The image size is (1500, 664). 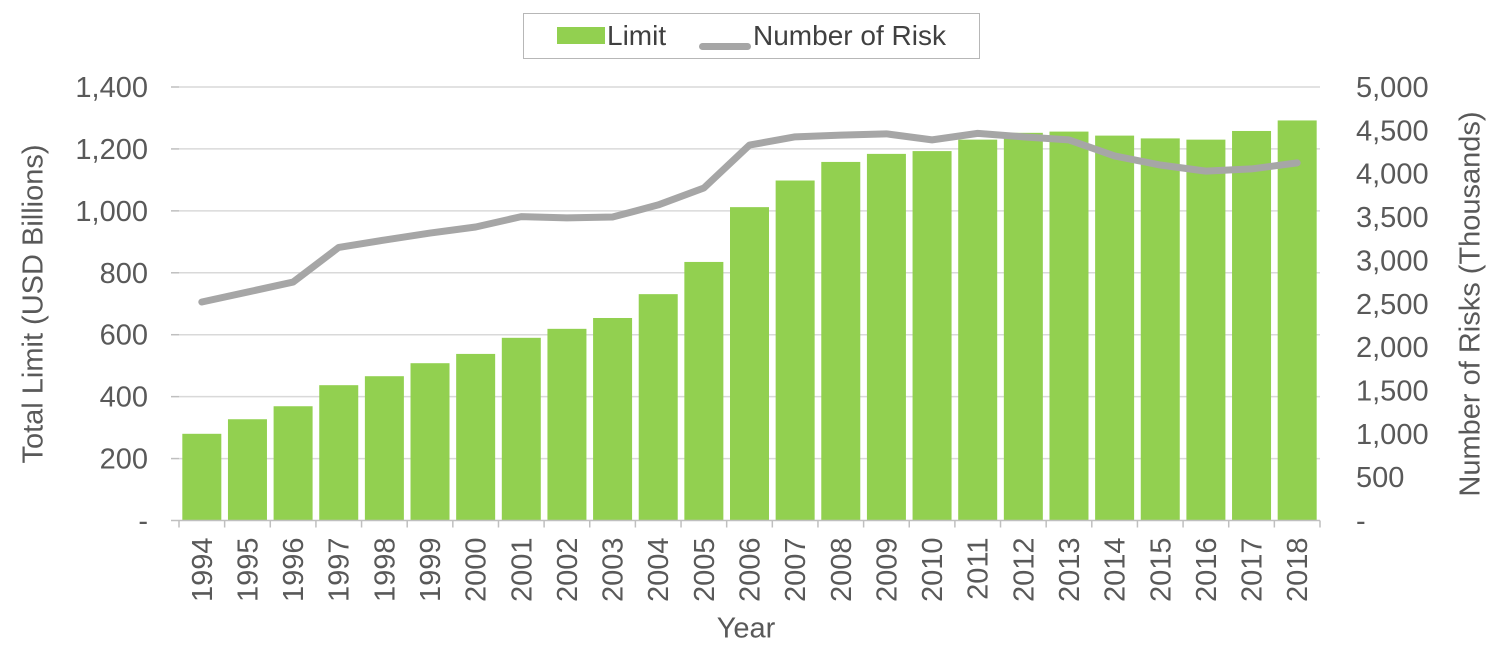 I want to click on y-axis-tick-label: 400, so click(x=124, y=398).